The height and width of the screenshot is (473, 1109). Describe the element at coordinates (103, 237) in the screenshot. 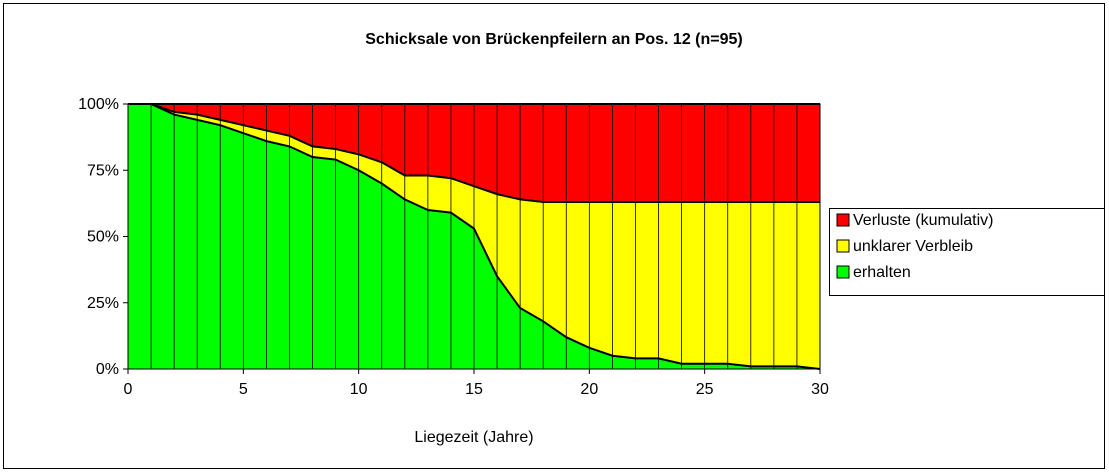

I see `y-tick-label: 50%` at that location.